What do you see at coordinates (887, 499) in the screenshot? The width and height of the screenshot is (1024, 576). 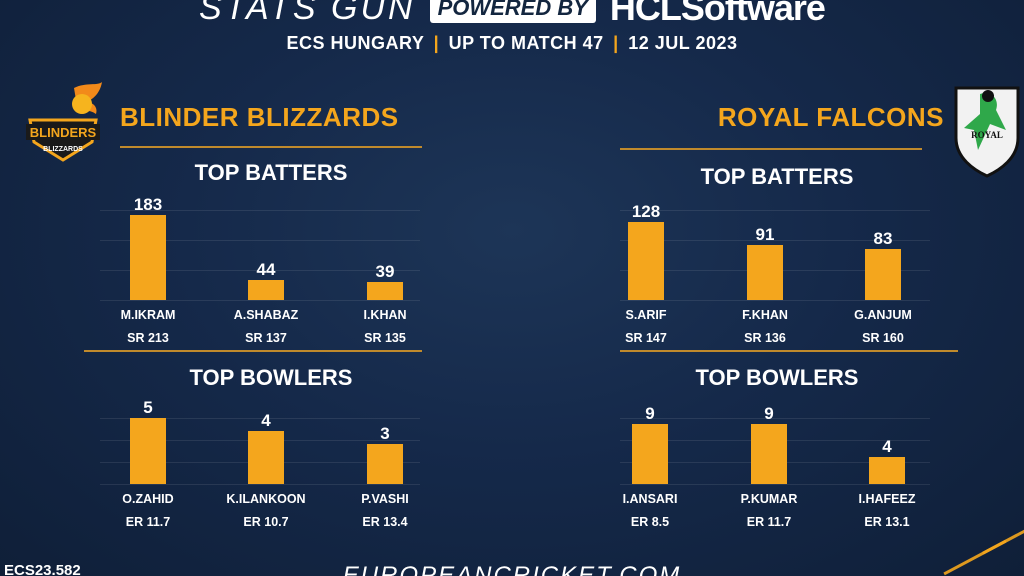 I see `player-name: I.HAFEEZ` at bounding box center [887, 499].